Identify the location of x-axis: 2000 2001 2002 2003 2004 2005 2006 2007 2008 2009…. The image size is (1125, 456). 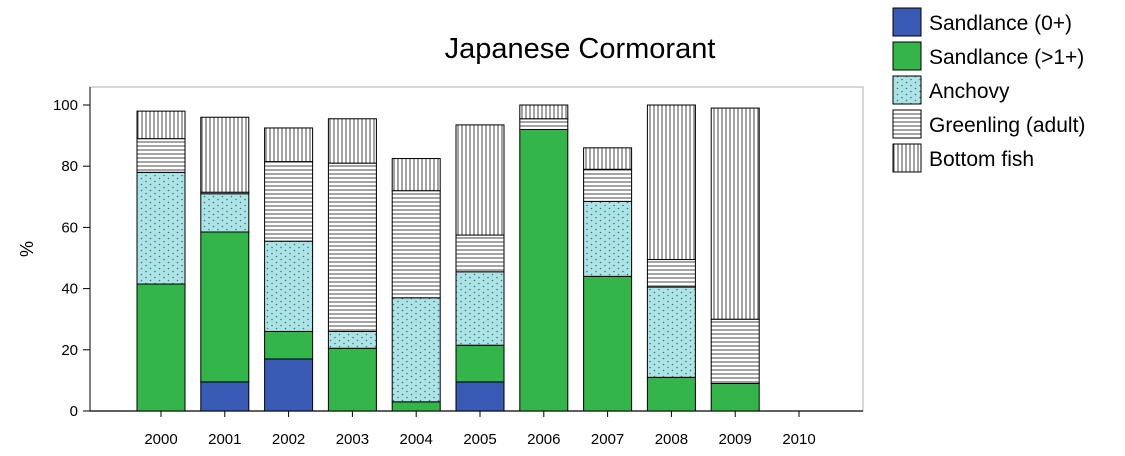
(476, 429).